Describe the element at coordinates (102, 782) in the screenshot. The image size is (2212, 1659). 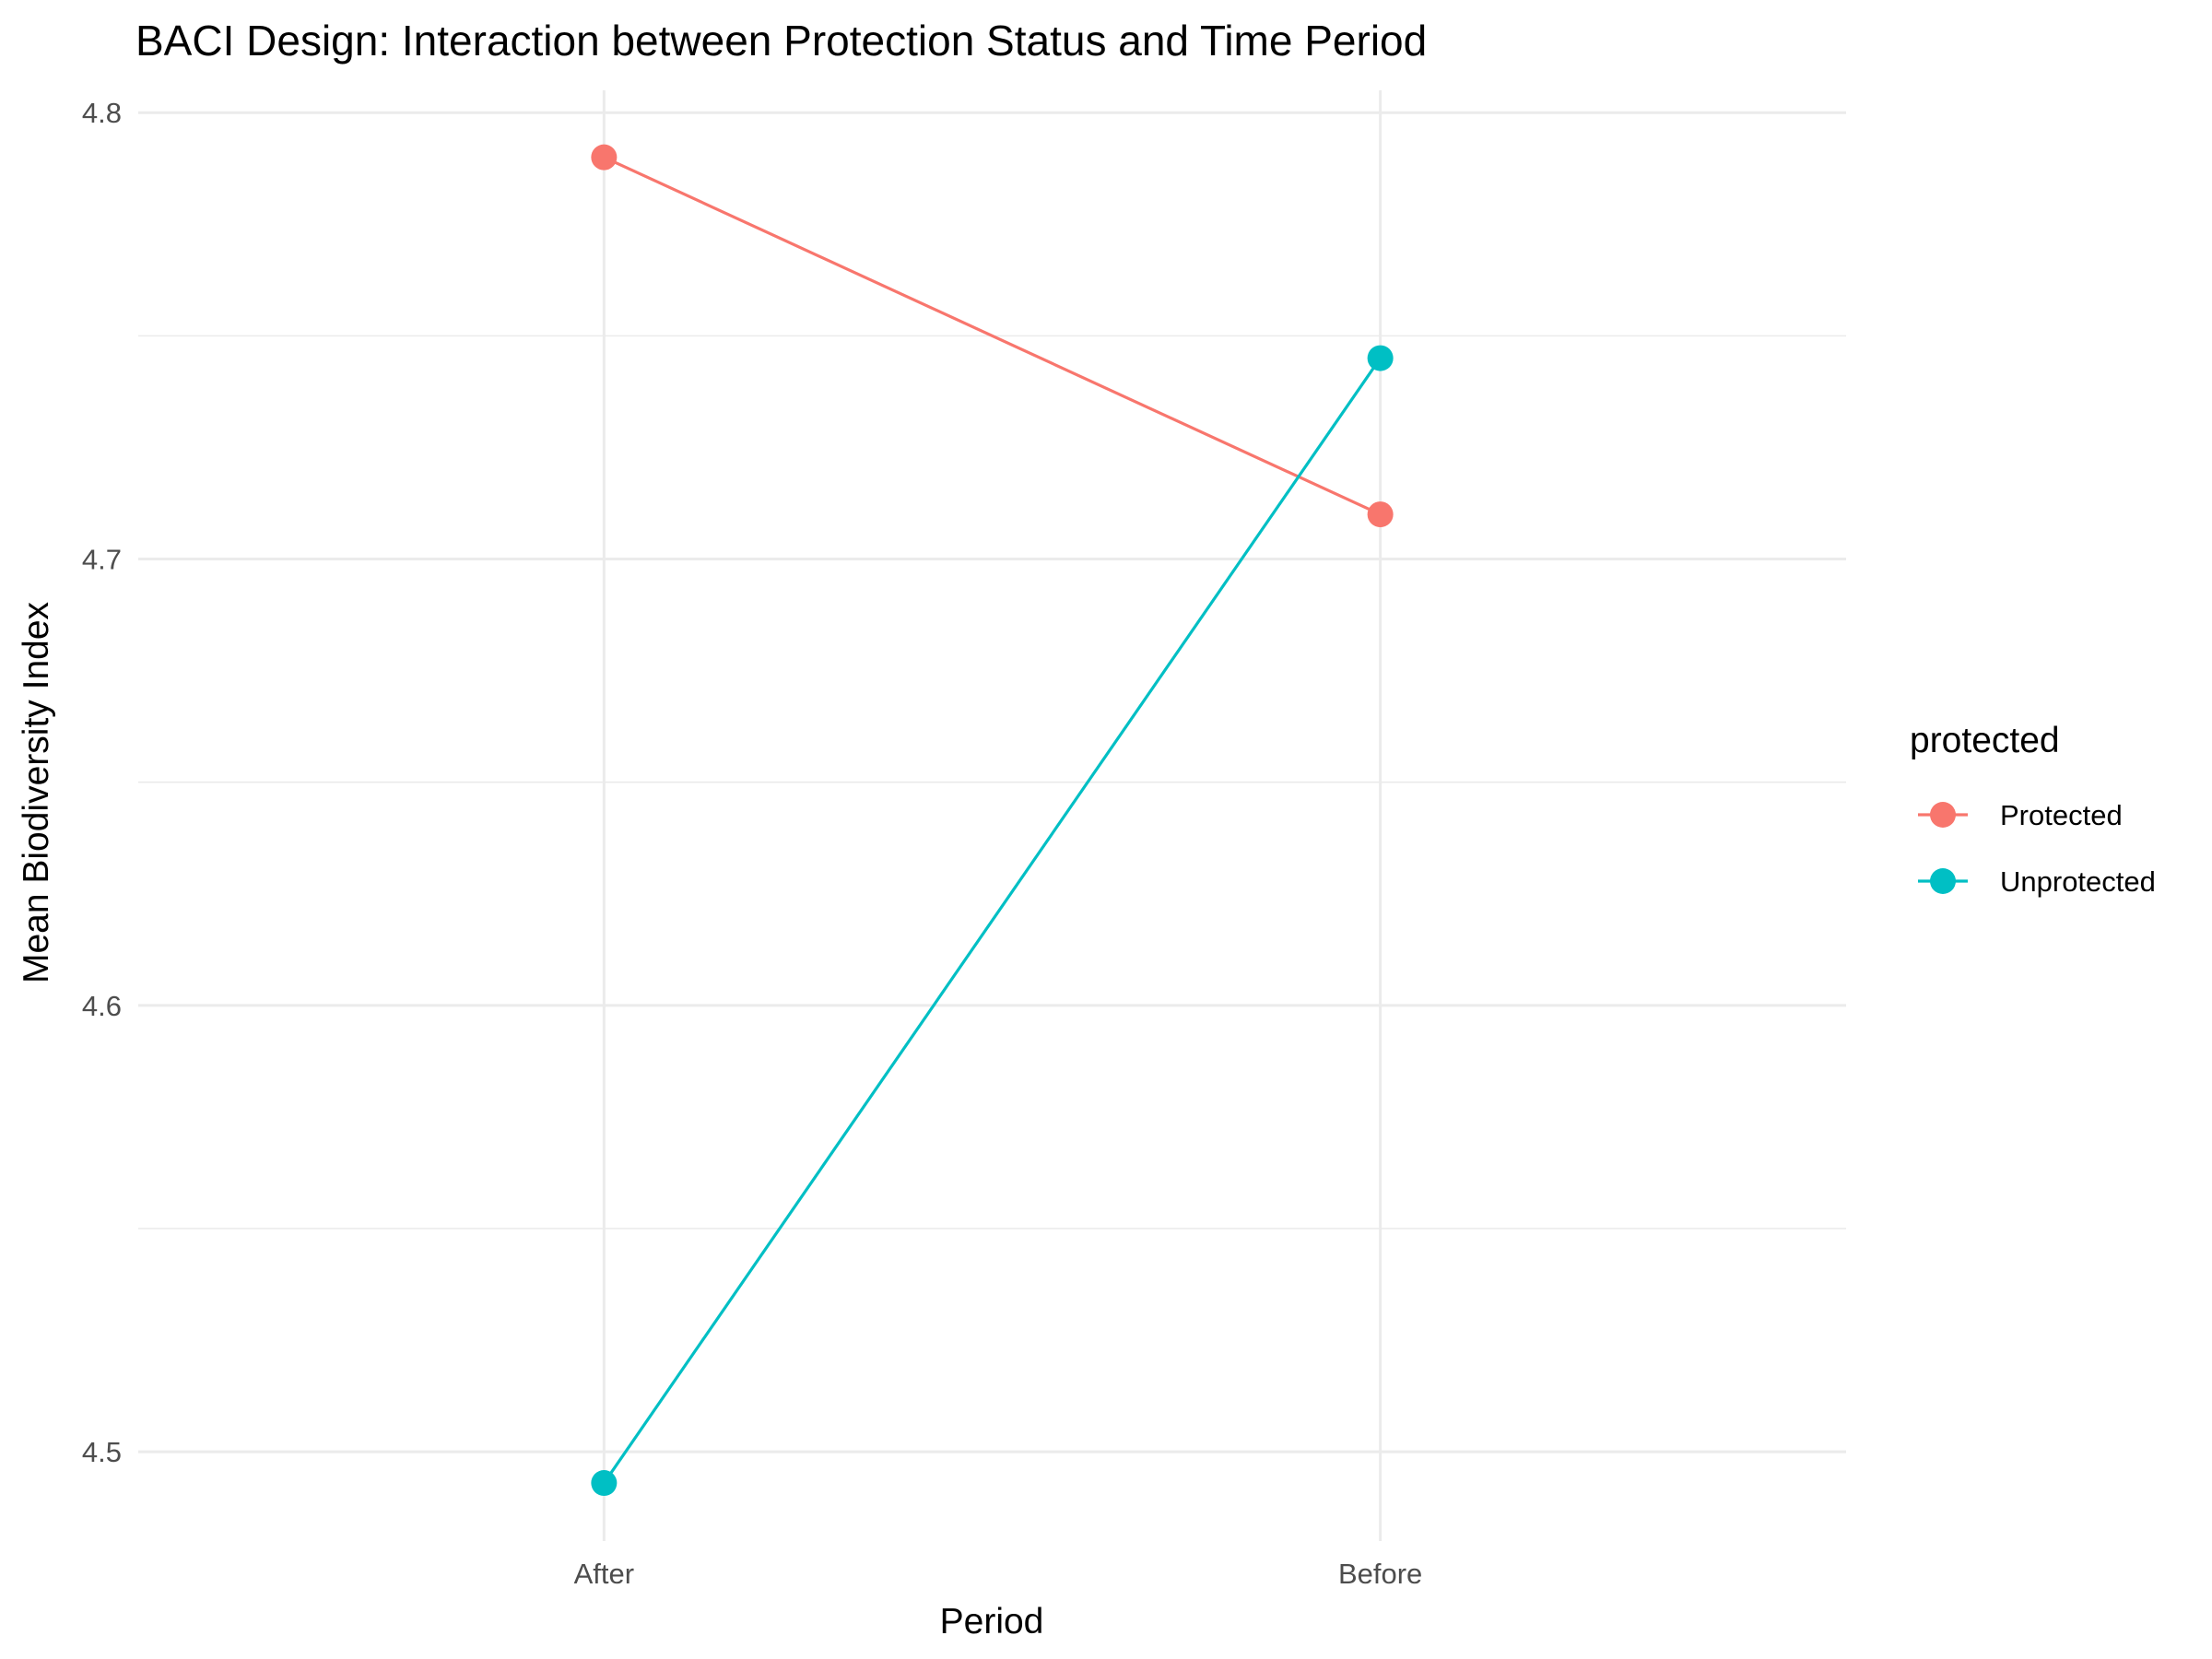
I see `y-tick-labels: 4.5 4.6 4.7 4.8` at that location.